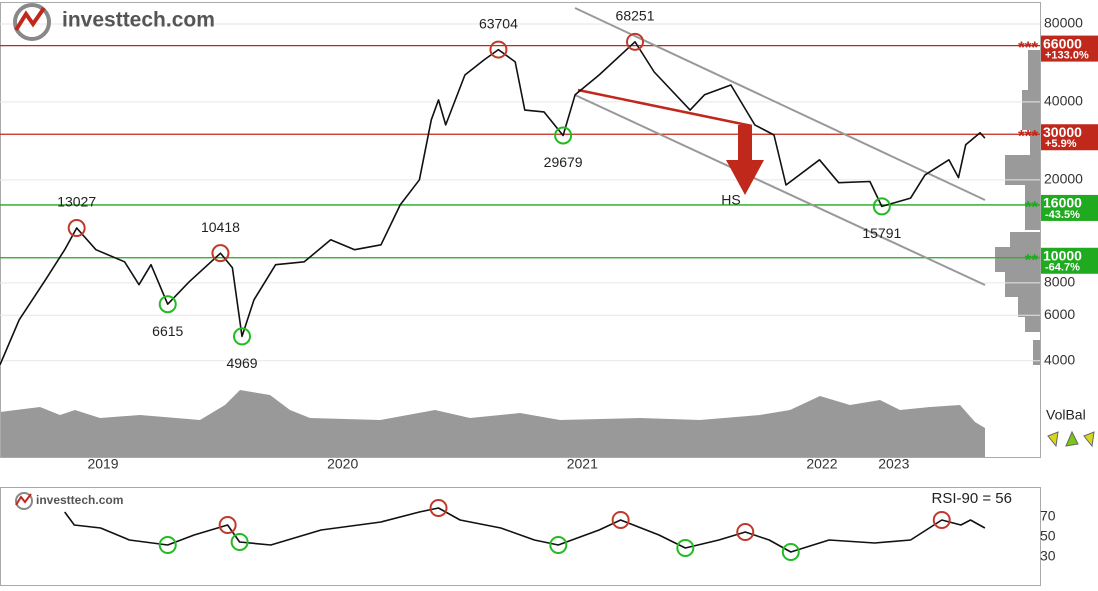 This screenshot has height=591, width=1098. Describe the element at coordinates (1062, 215) in the screenshot. I see `level-change: -43.5%` at that location.